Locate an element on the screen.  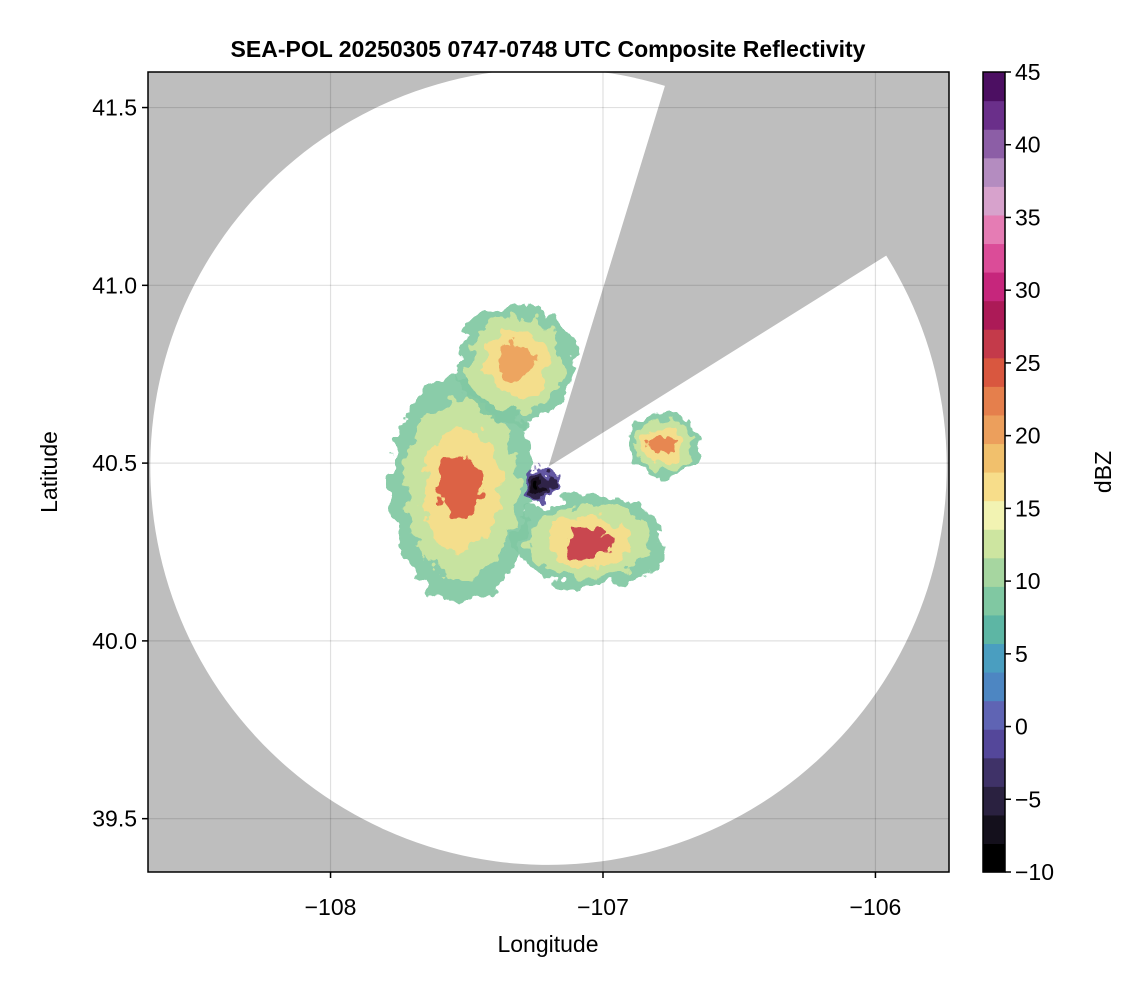
colorbar-tick-label: 25 is located at coordinates (1028, 363).